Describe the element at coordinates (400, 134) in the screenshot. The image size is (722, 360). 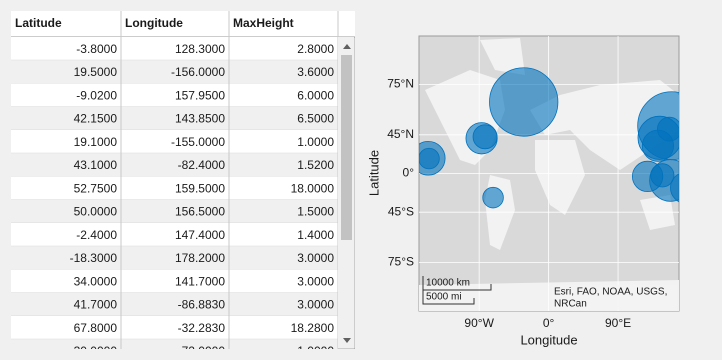
I see `y-tick-label: 45°N` at that location.